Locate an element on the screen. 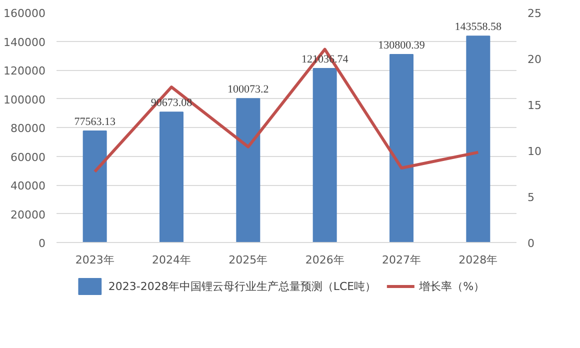  y2-tick-label: 0 is located at coordinates (531, 243).